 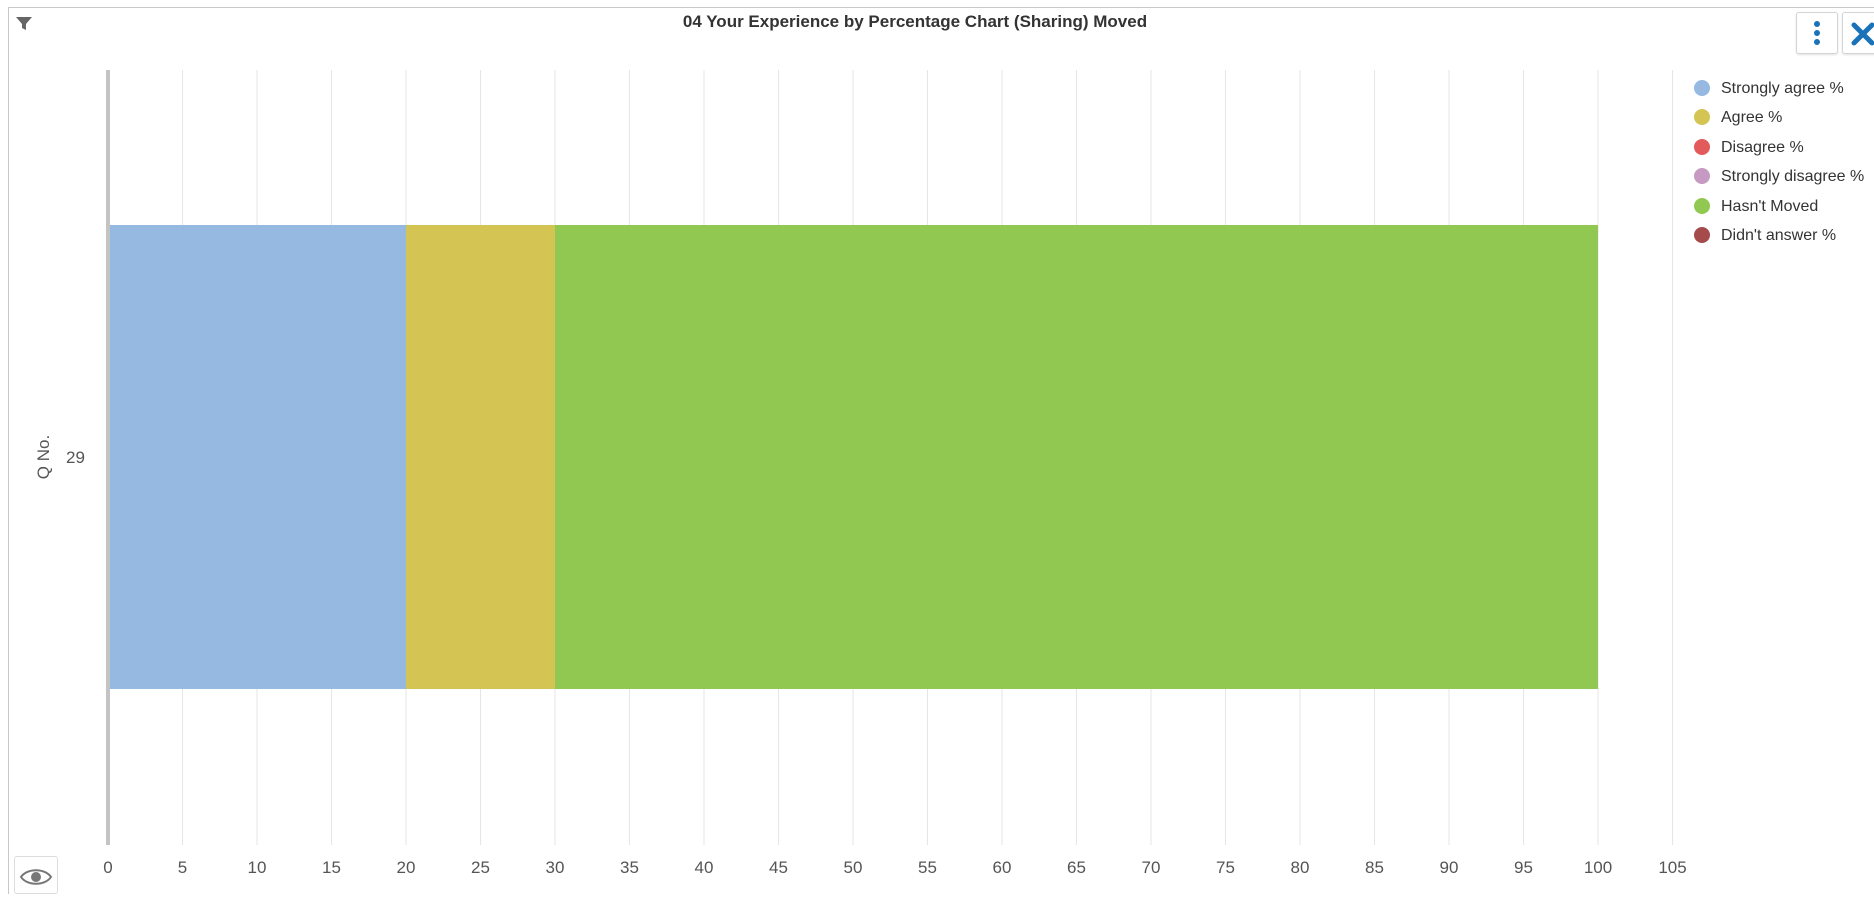 I want to click on x-tick-label: 5, so click(x=182, y=867).